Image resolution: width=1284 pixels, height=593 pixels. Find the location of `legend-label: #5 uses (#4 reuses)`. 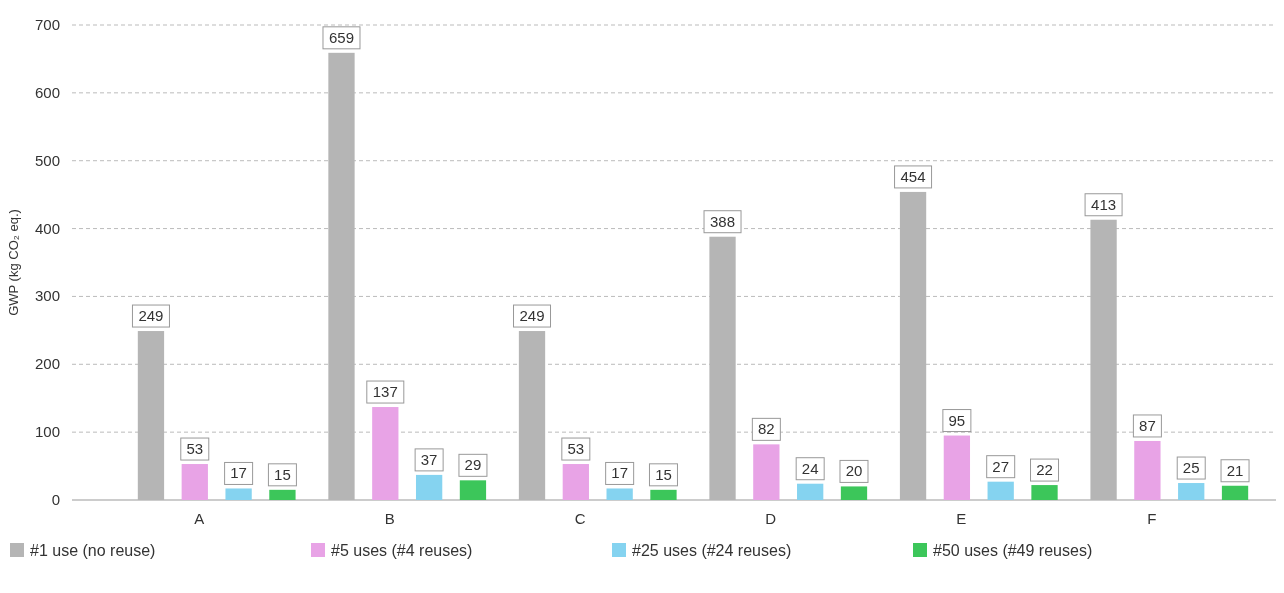

legend-label: #5 uses (#4 reuses) is located at coordinates (402, 550).